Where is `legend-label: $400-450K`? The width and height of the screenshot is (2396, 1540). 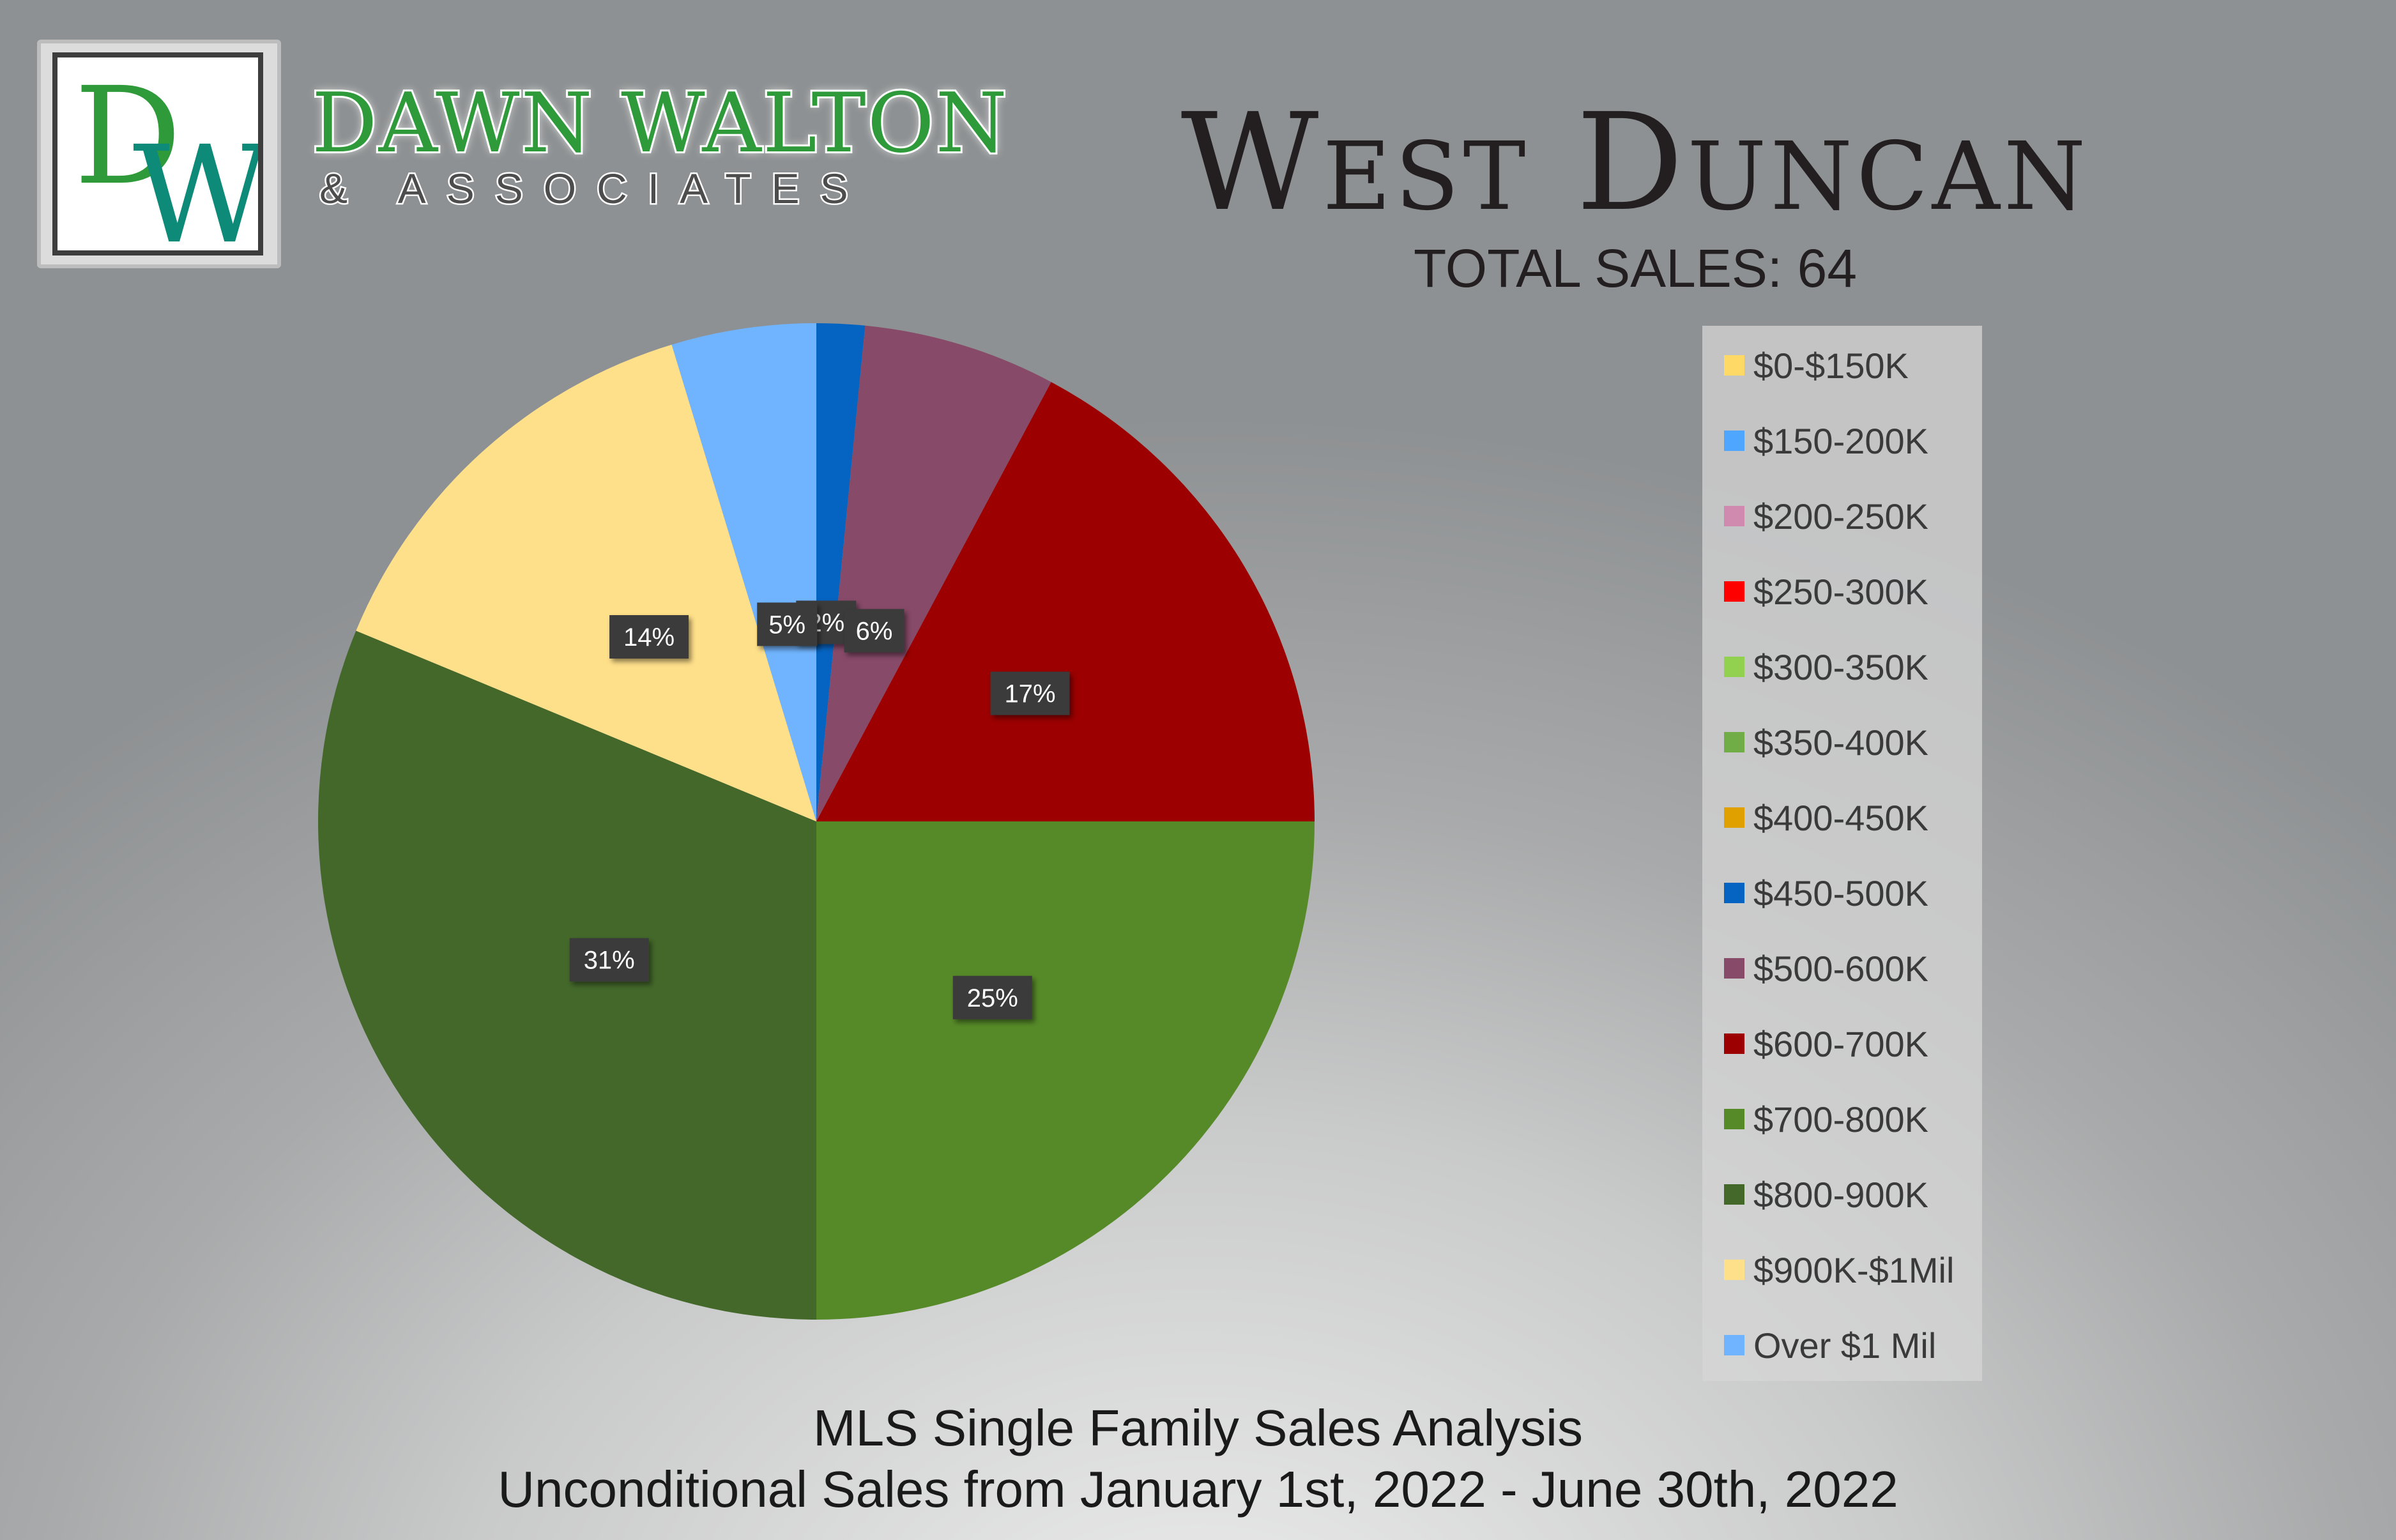
legend-label: $400-450K is located at coordinates (1841, 817).